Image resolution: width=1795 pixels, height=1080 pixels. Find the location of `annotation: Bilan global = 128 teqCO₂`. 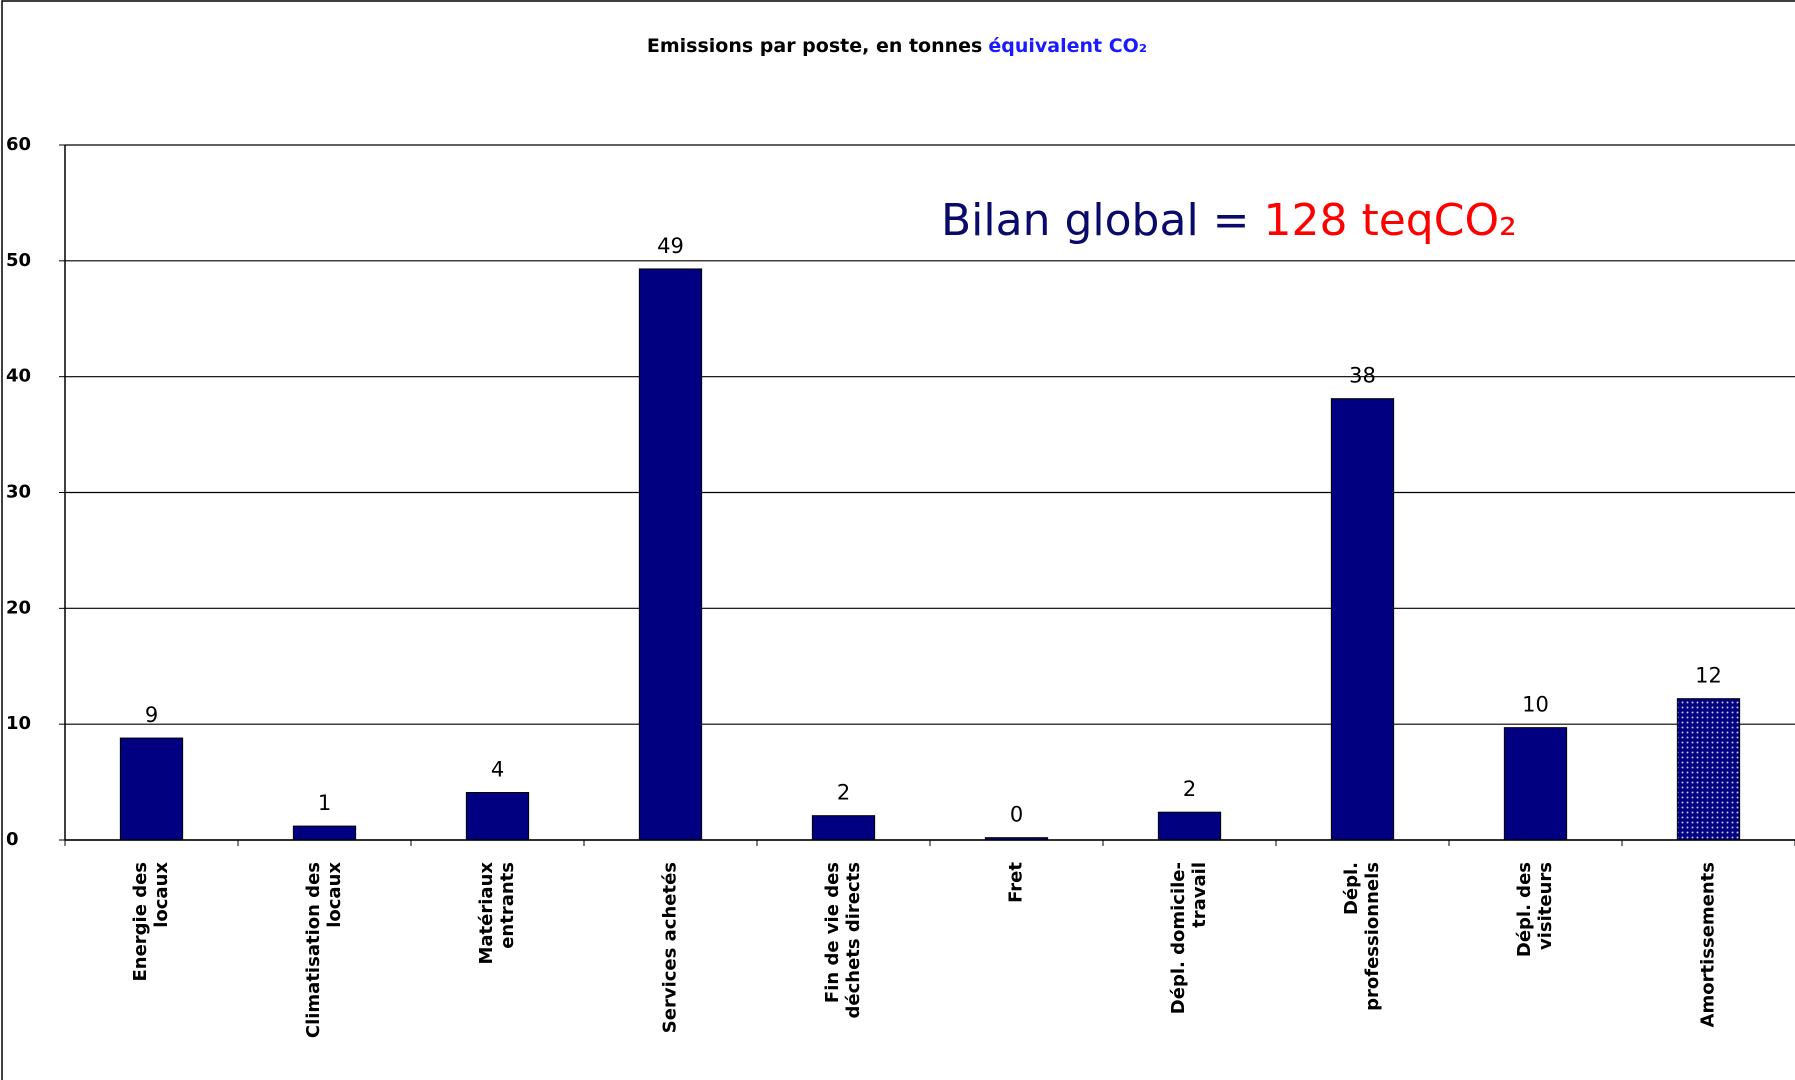

annotation: Bilan global = 128 teqCO₂ is located at coordinates (1229, 220).